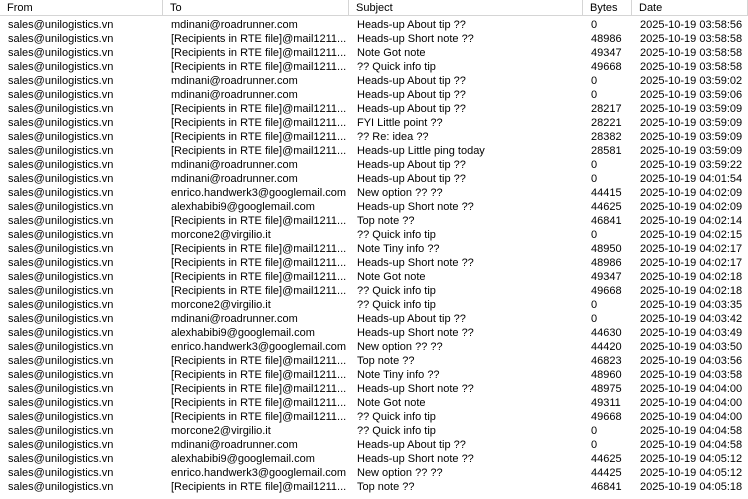 This screenshot has height=499, width=748. What do you see at coordinates (606, 487) in the screenshot?
I see `bytes-cell: 46841` at bounding box center [606, 487].